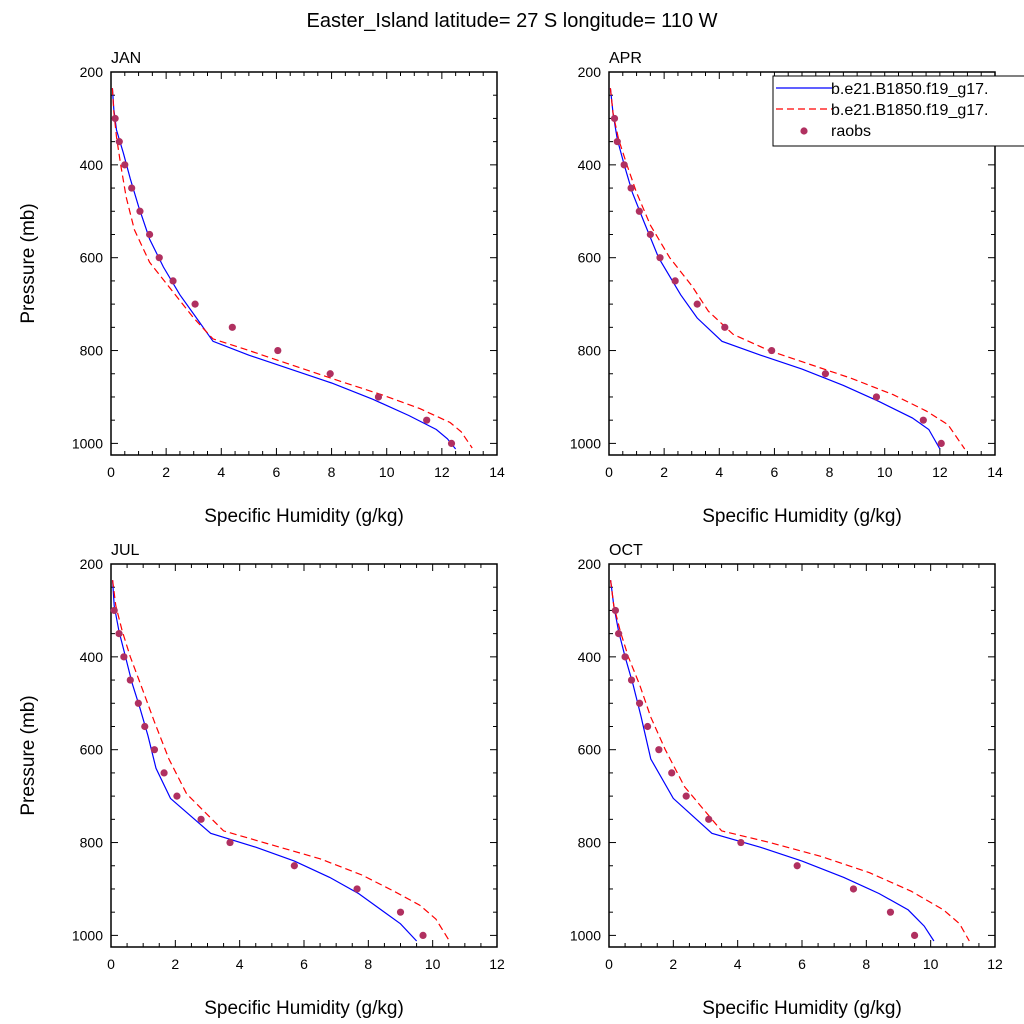 This screenshot has height=1024, width=1024. Describe the element at coordinates (28, 263) in the screenshot. I see `y-axis-label: Pressure (mb)` at that location.